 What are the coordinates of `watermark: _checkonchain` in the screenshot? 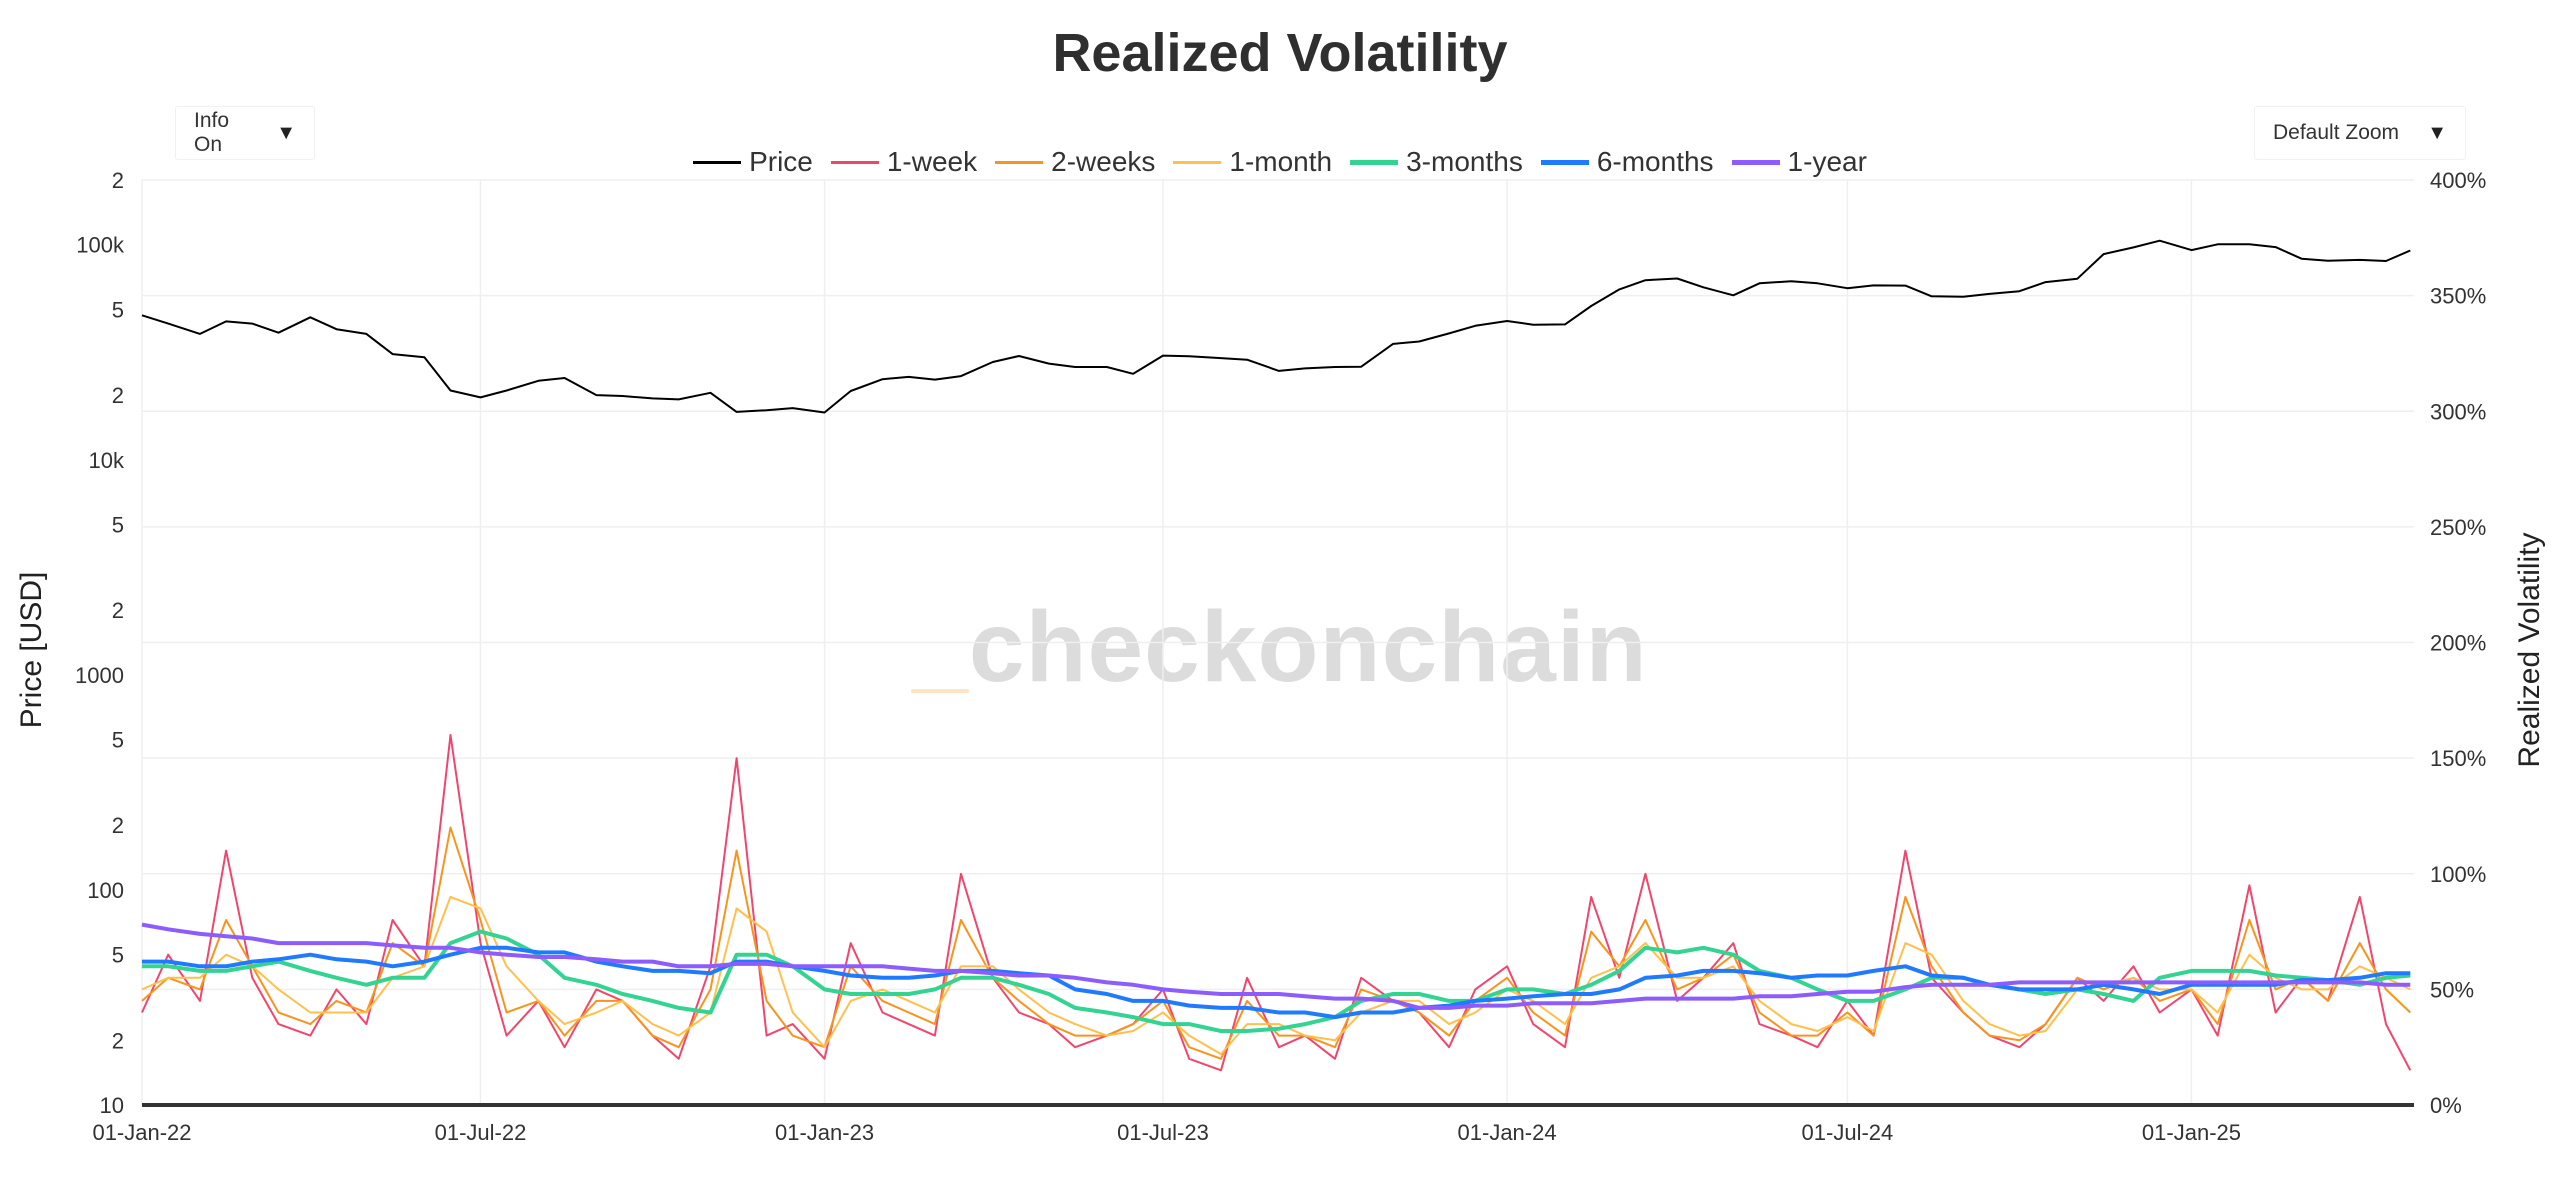 It's located at (1280, 647).